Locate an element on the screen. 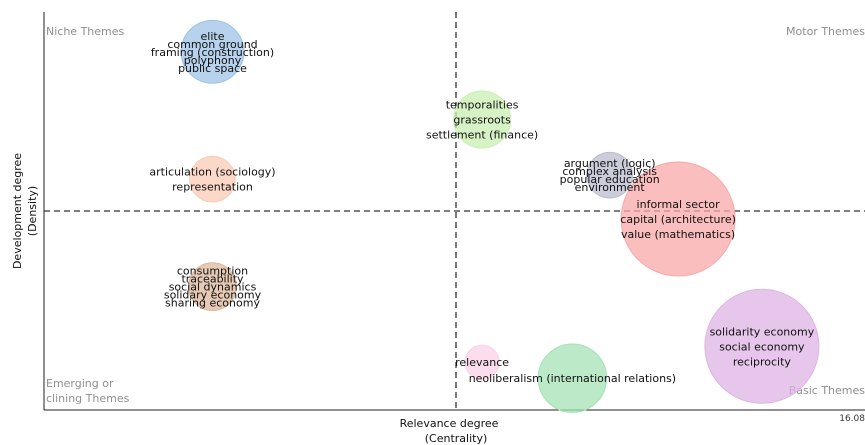  x-axis-tick-right: 16.08 is located at coordinates (852, 419).